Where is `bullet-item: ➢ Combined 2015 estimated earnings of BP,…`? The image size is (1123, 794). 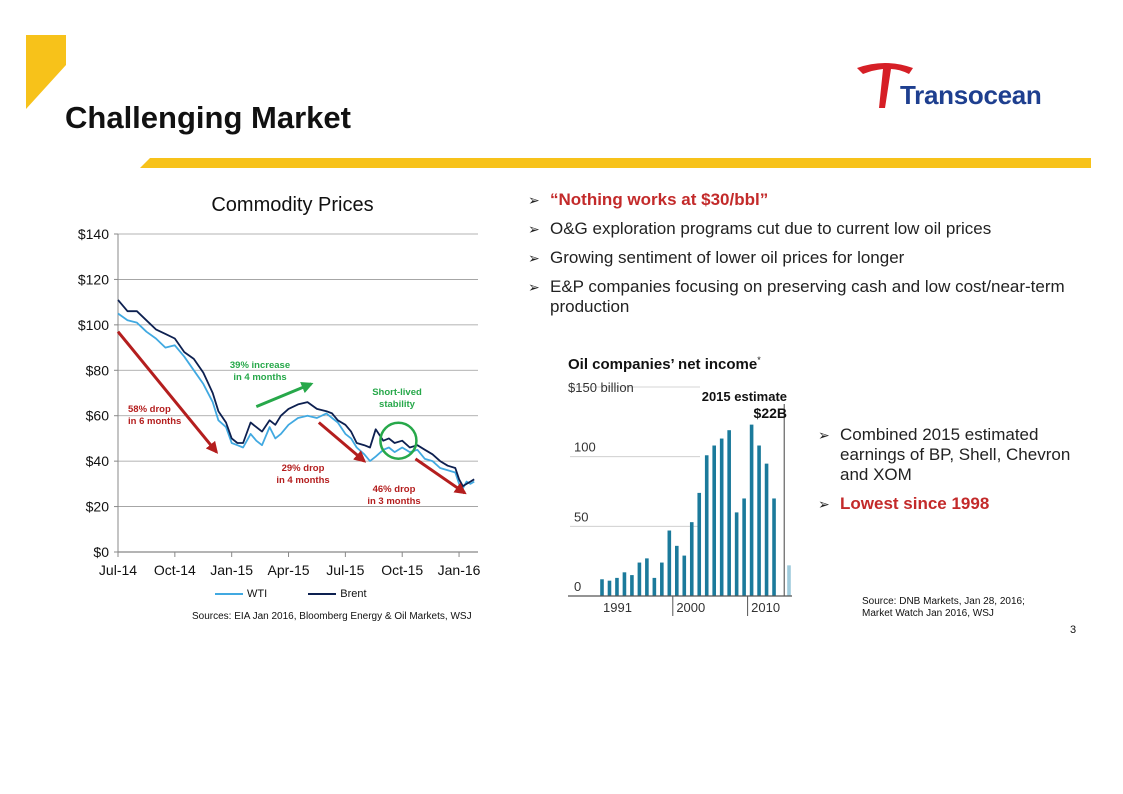 bullet-item: ➢ Combined 2015 estimated earnings of BP,… is located at coordinates (948, 455).